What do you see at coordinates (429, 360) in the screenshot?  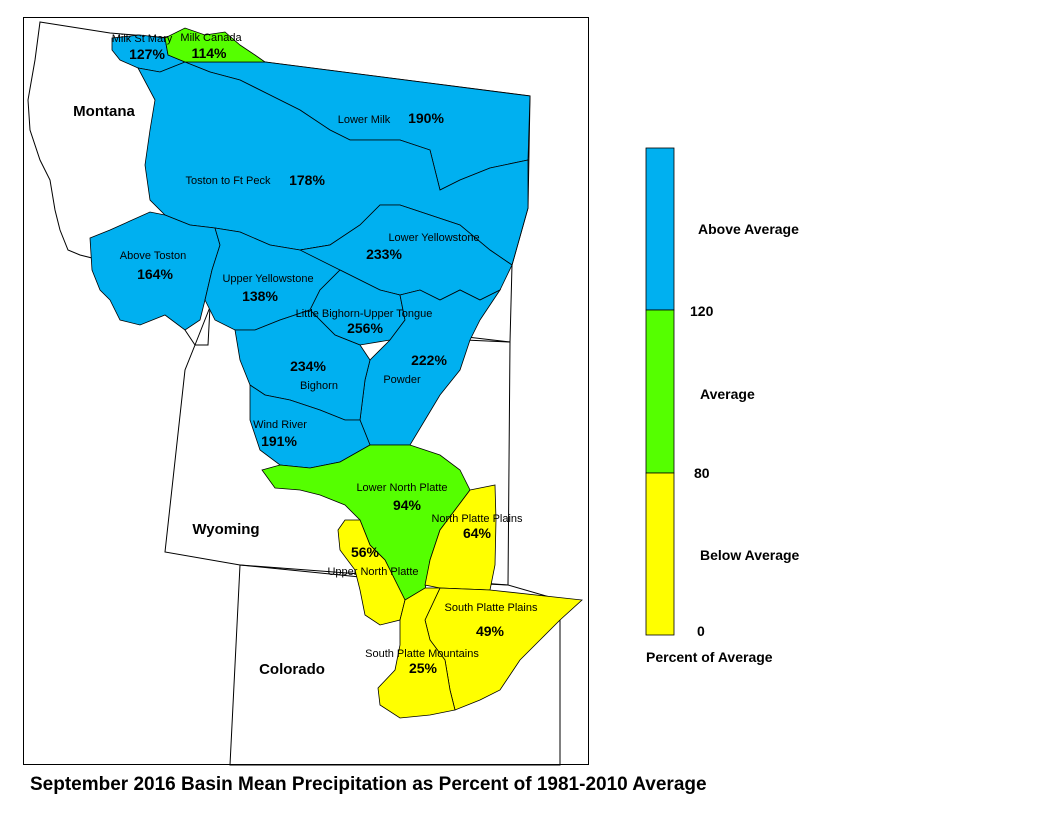 I see `basin-pct-powder: 222%` at bounding box center [429, 360].